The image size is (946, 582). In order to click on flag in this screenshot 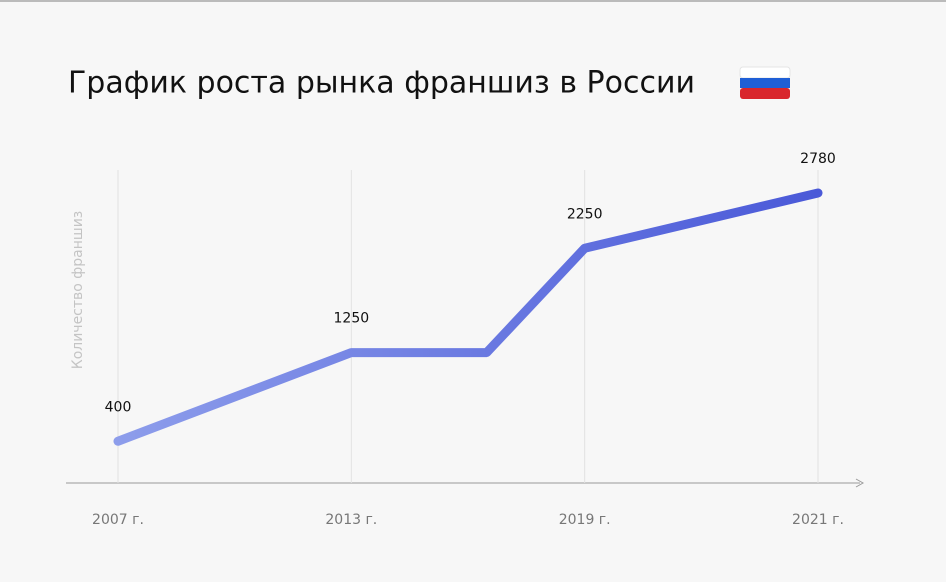, I will do `click(765, 82)`.